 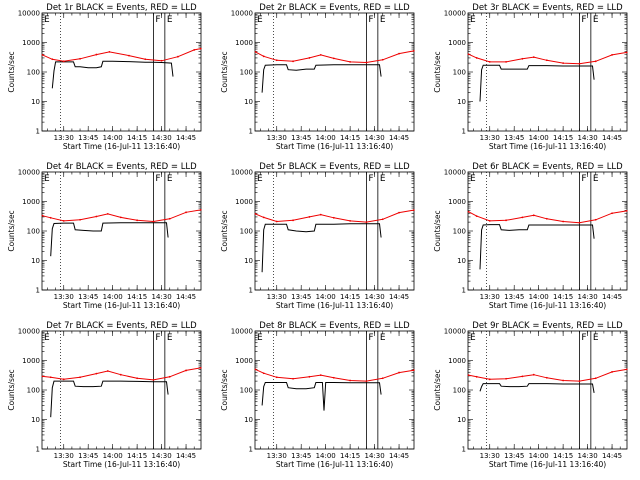 What do you see at coordinates (334, 8) in the screenshot?
I see `panel-title: Det 2r BLACK = Events, RED = LLD` at bounding box center [334, 8].